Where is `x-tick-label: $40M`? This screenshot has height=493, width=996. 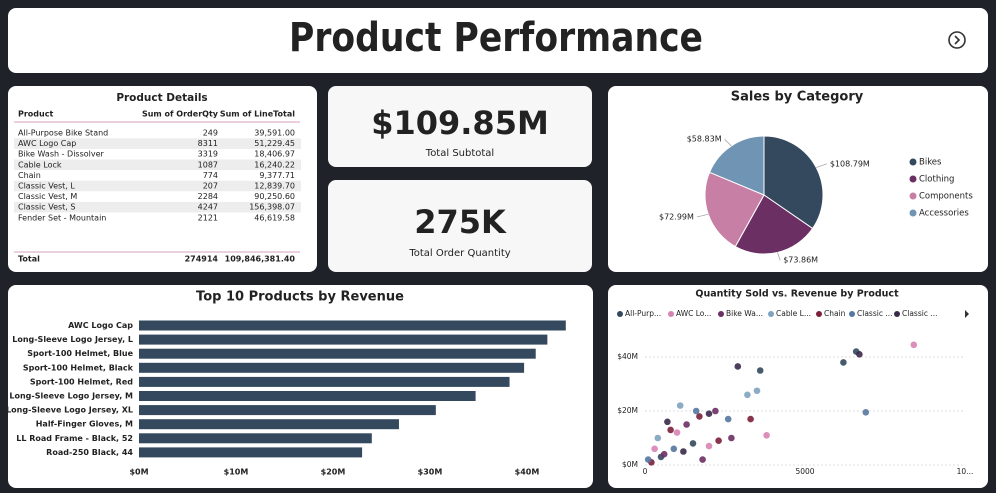 x-tick-label: $40M is located at coordinates (527, 472).